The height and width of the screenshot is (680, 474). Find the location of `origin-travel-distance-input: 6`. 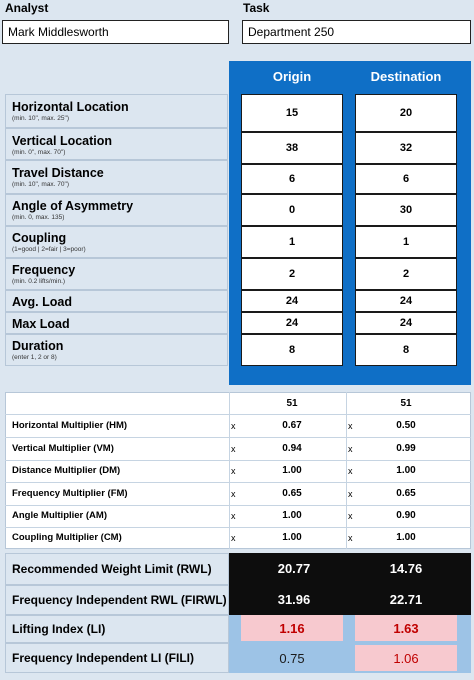

origin-travel-distance-input: 6 is located at coordinates (292, 179).